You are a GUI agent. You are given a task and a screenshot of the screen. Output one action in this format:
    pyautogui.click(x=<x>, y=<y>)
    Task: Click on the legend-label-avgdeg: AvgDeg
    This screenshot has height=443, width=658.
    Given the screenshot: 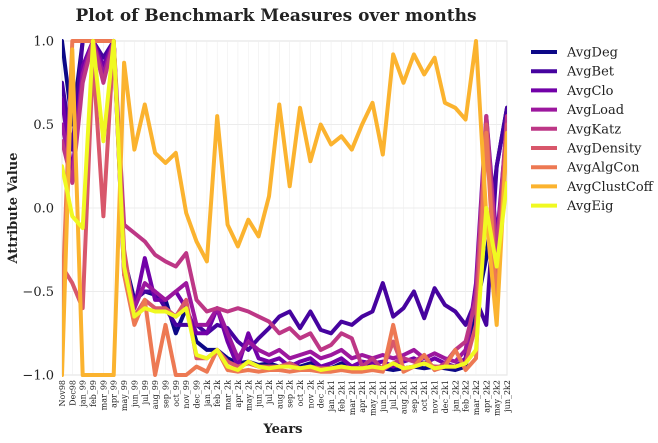 What is the action you would take?
    pyautogui.click(x=592, y=53)
    